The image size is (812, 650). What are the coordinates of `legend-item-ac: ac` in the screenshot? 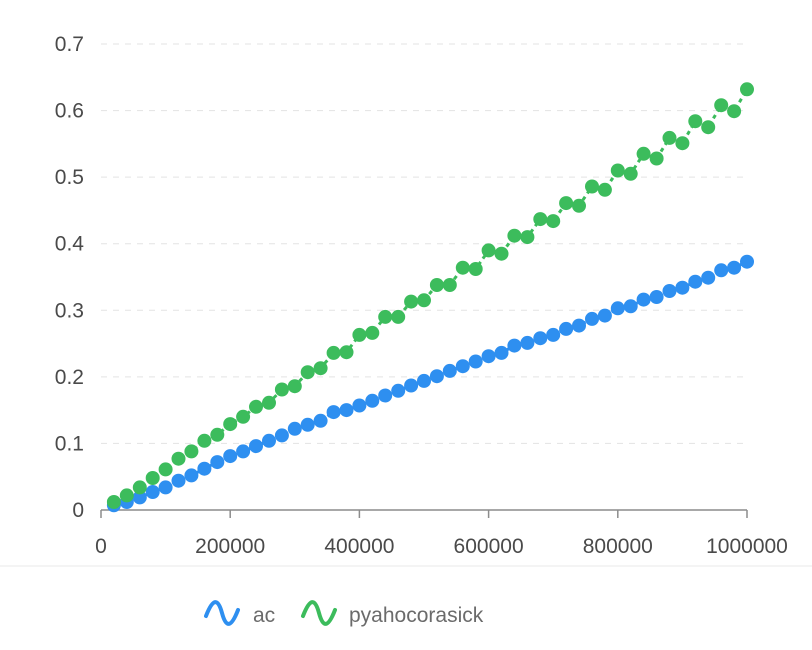 It's located at (239, 613).